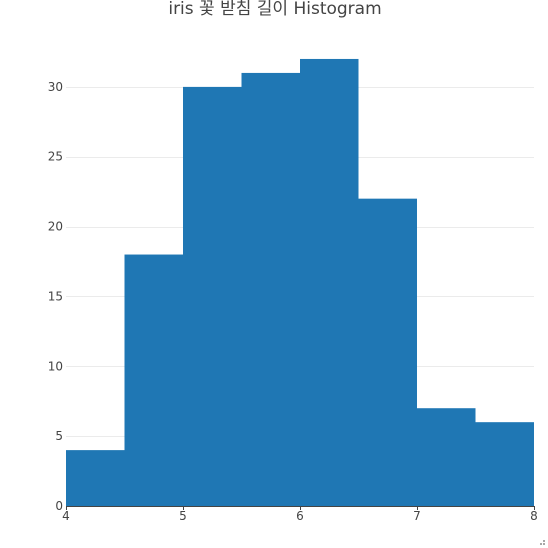 The width and height of the screenshot is (548, 548). What do you see at coordinates (183, 516) in the screenshot?
I see `x-tick-label-5: 5` at bounding box center [183, 516].